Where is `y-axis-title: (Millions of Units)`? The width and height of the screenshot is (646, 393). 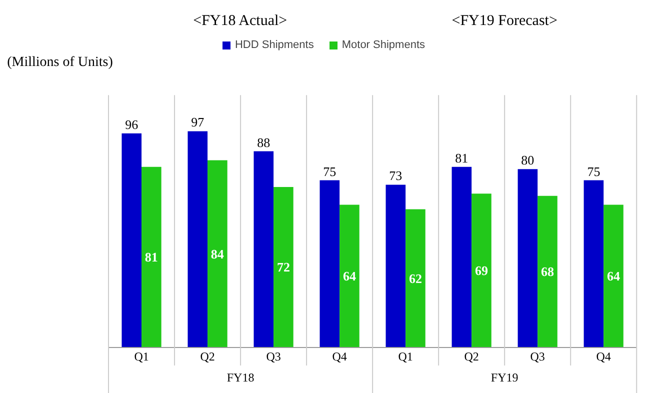
y-axis-title: (Millions of Units) is located at coordinates (60, 62).